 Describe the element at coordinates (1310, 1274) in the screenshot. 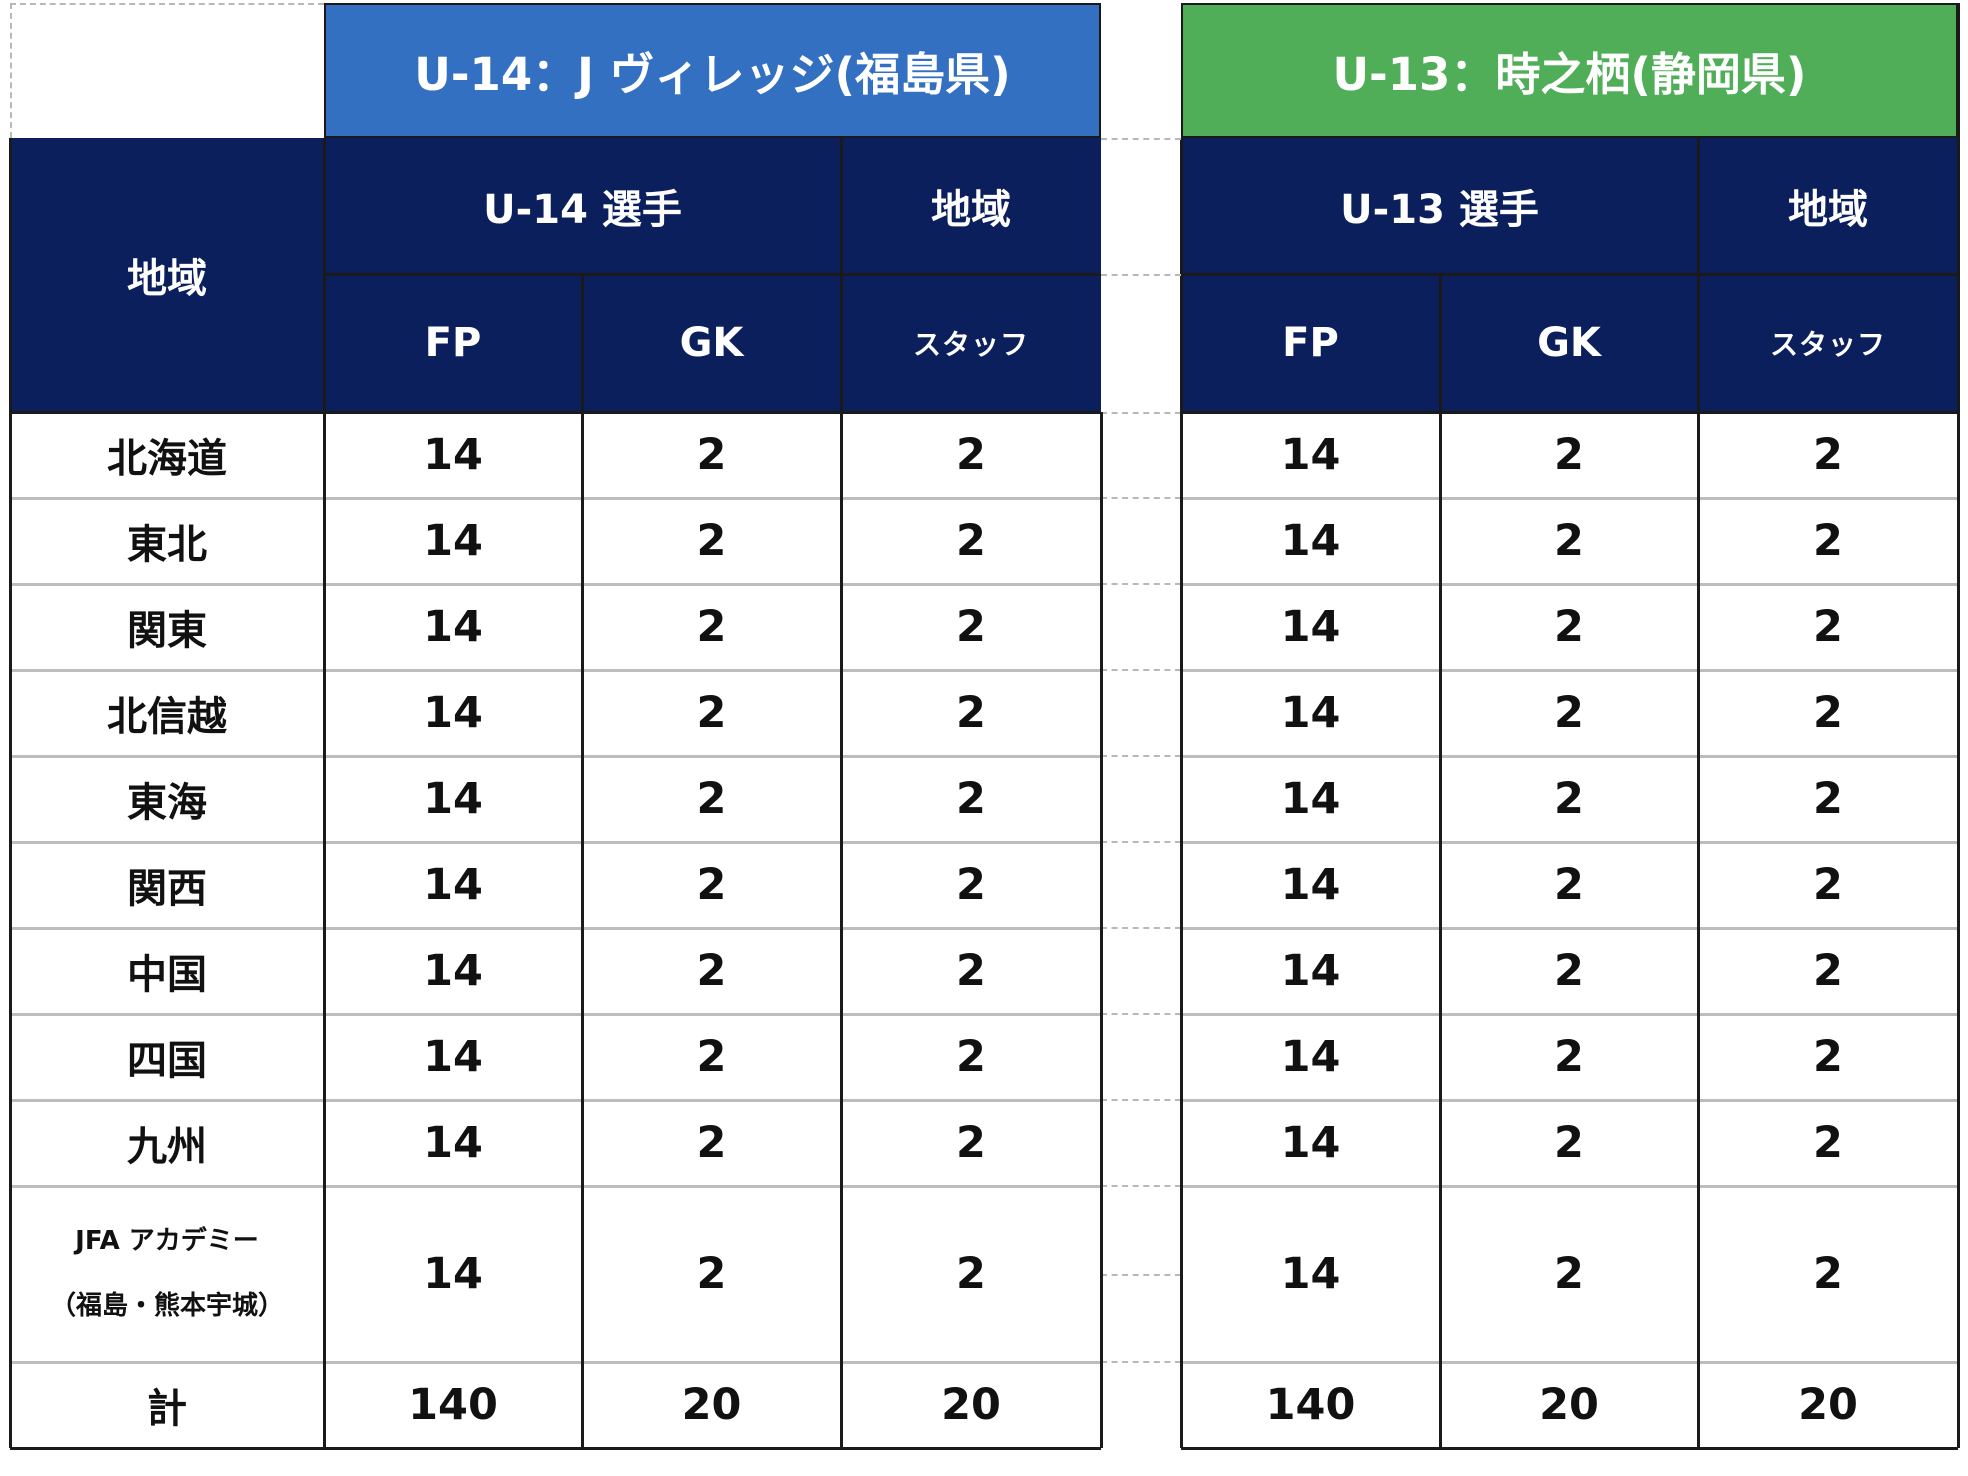

I see `academy-u13-value: 14` at that location.